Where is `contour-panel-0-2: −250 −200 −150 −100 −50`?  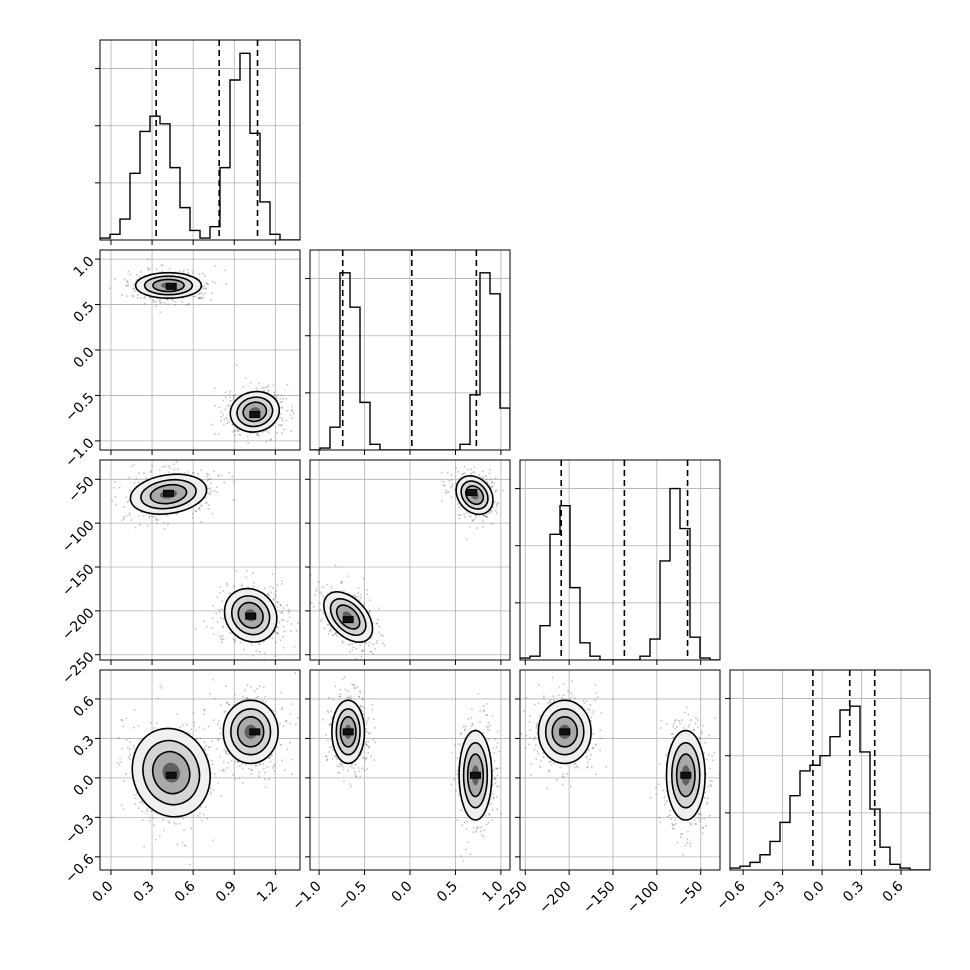 contour-panel-0-2: −250 −200 −150 −100 −50 is located at coordinates (180, 573).